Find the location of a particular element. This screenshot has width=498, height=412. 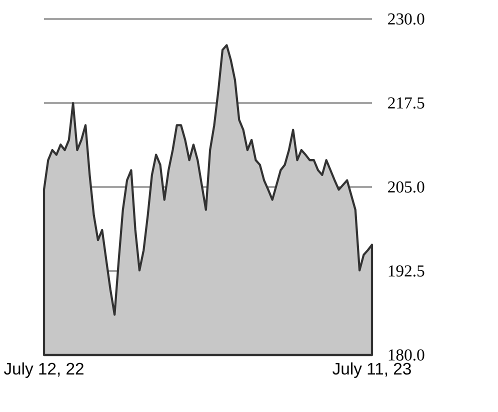

y-tick-label: 217.5 is located at coordinates (406, 103).